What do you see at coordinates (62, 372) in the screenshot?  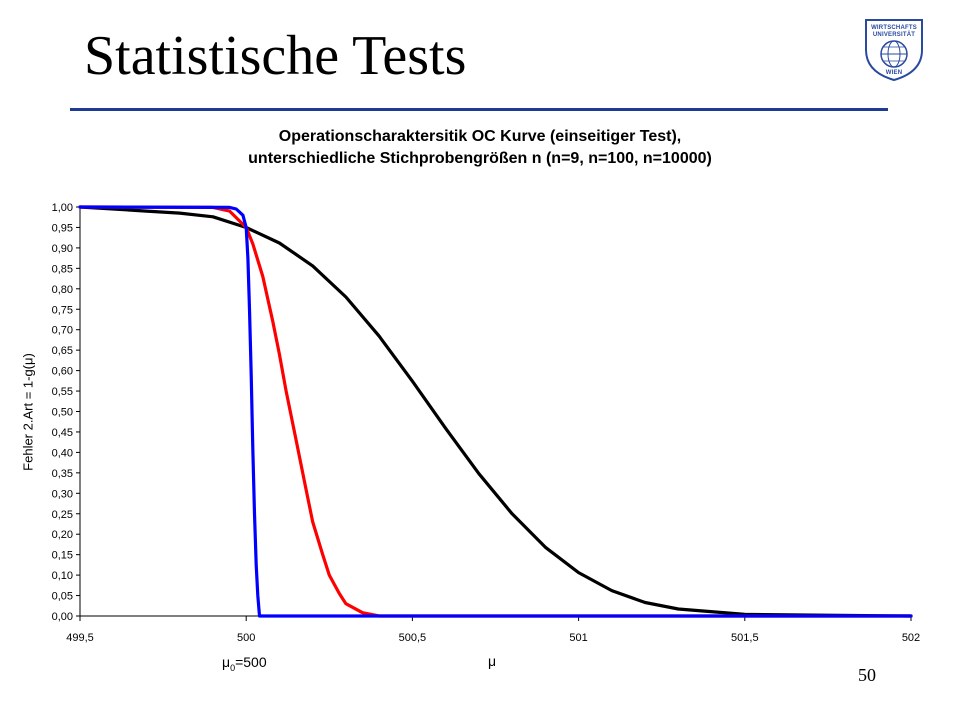 I see `y-tick-label: 0,60` at bounding box center [62, 372].